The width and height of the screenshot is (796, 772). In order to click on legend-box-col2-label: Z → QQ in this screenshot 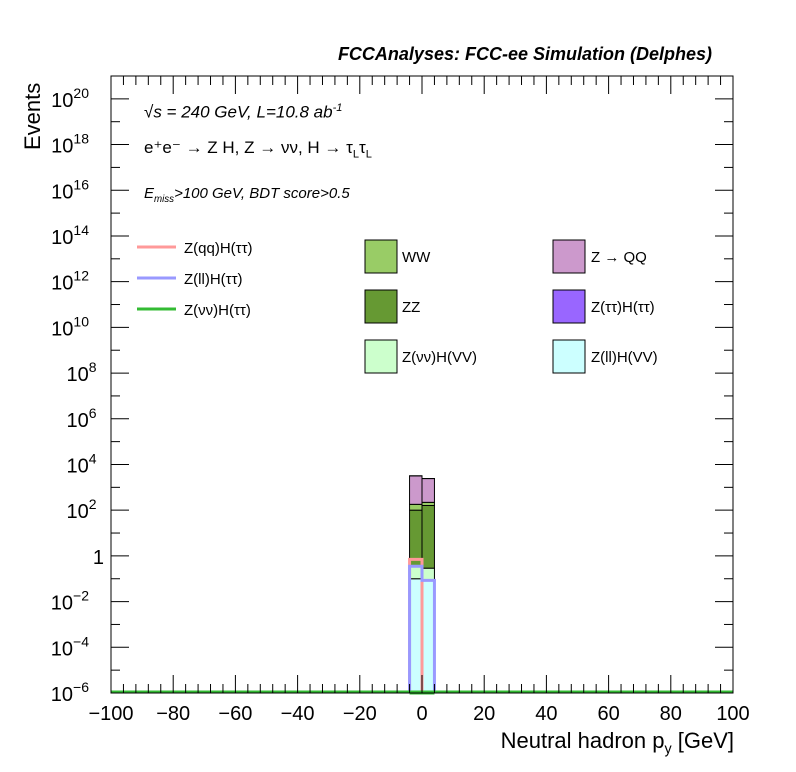, I will do `click(619, 257)`.